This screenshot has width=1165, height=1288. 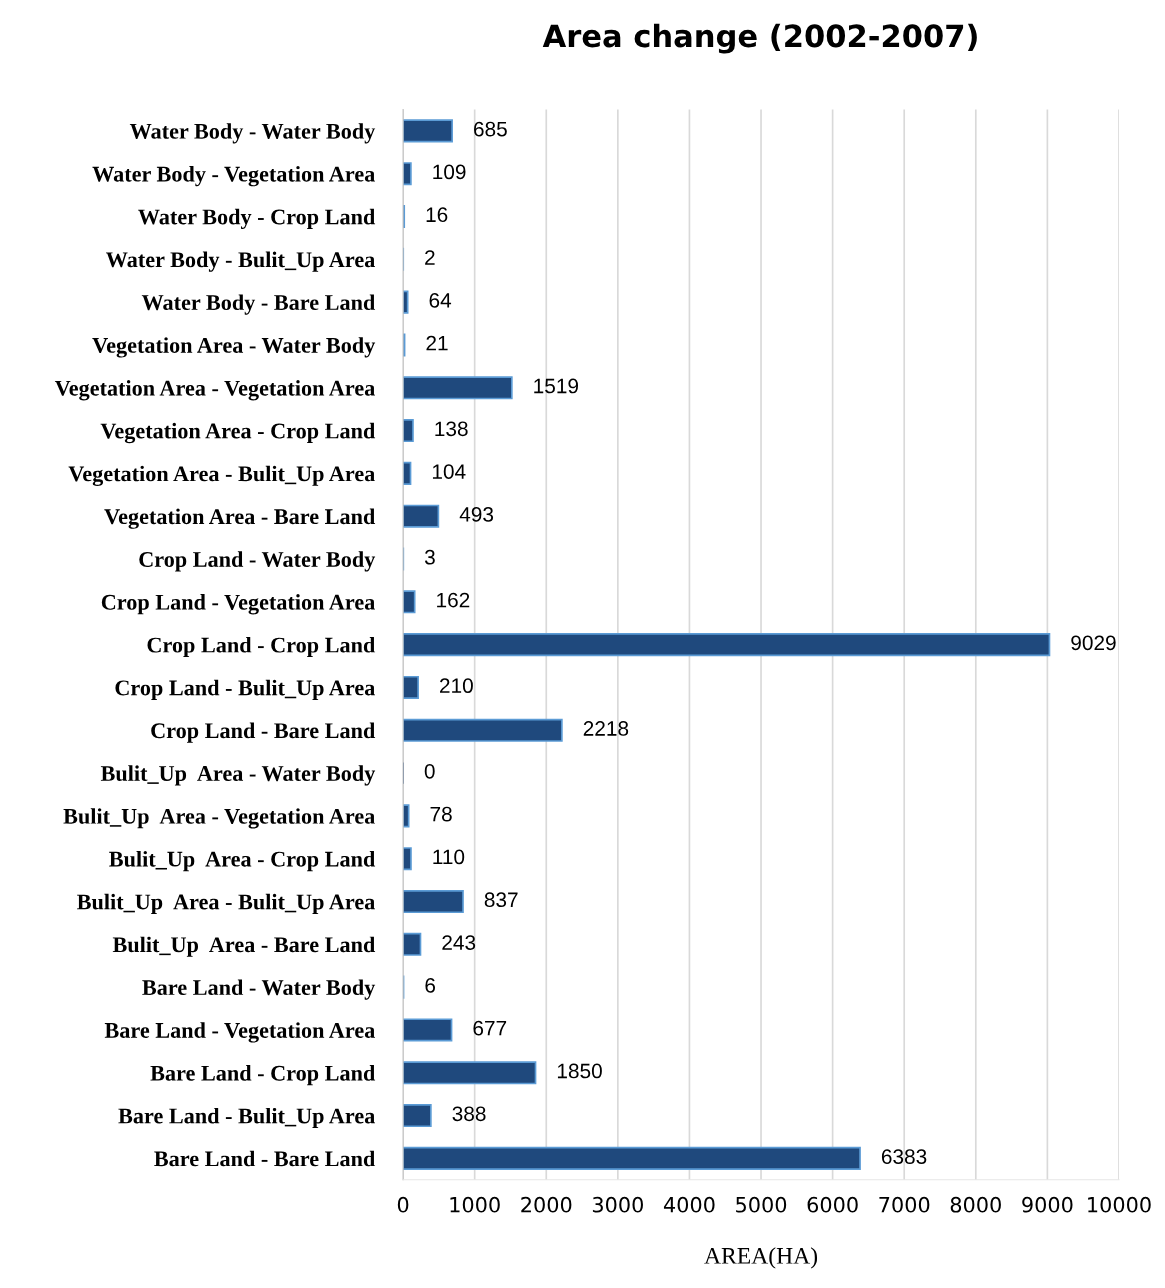 I want to click on x-tick-label: 7000, so click(x=904, y=1204).